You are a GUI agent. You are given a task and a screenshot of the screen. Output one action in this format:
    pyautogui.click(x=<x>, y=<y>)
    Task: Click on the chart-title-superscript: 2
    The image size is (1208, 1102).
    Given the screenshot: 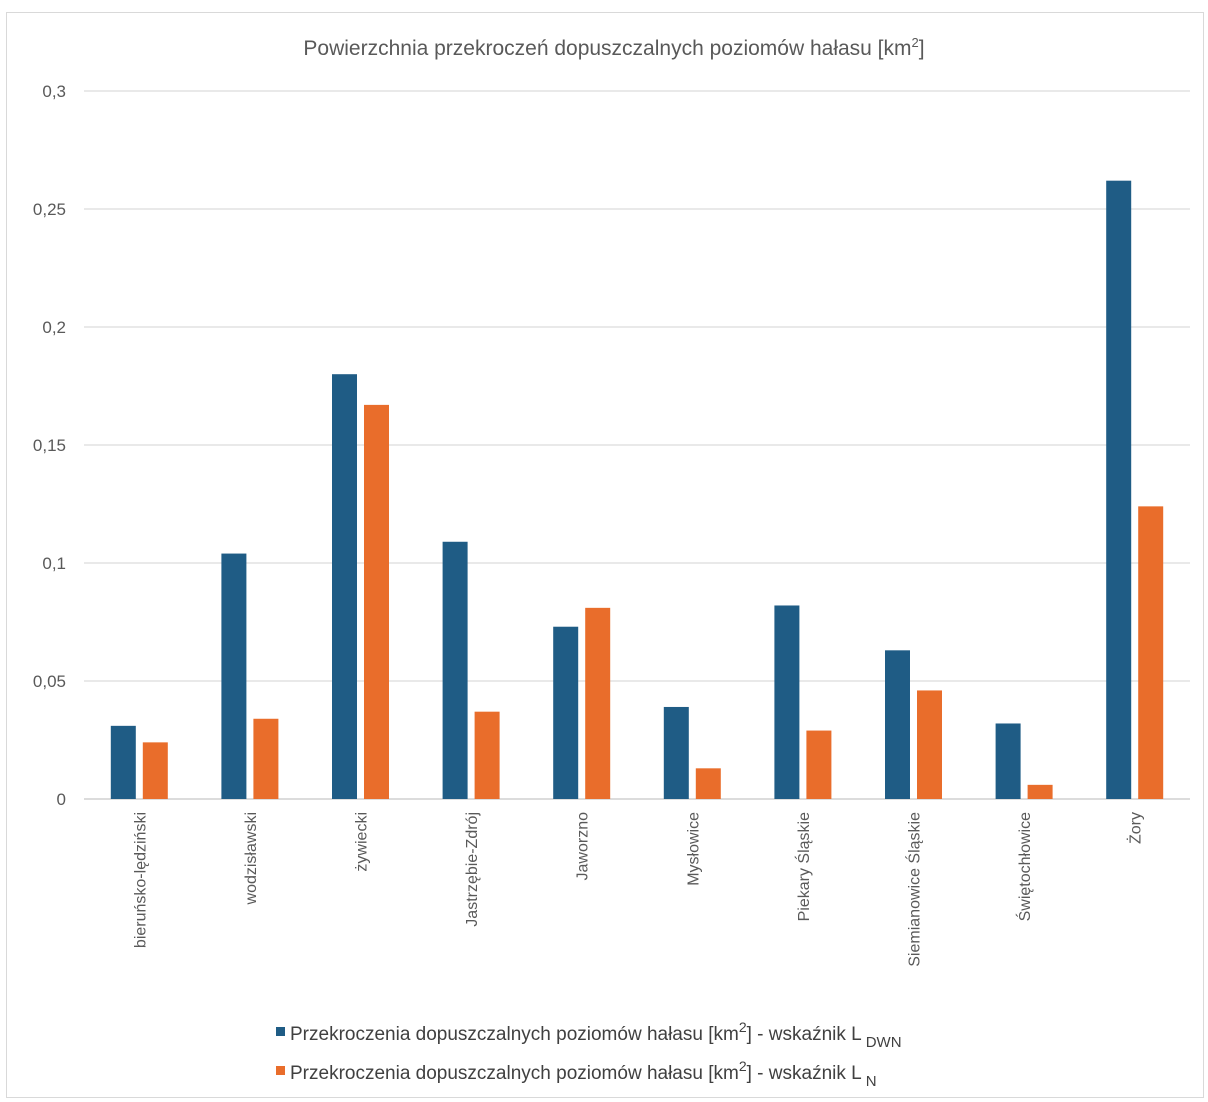 What is the action you would take?
    pyautogui.click(x=915, y=42)
    